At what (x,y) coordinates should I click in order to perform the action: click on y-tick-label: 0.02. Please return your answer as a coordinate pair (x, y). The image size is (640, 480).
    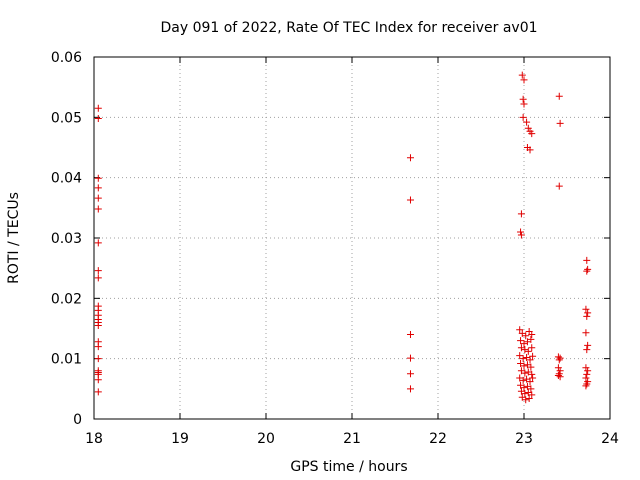
    Looking at the image, I should click on (66, 299).